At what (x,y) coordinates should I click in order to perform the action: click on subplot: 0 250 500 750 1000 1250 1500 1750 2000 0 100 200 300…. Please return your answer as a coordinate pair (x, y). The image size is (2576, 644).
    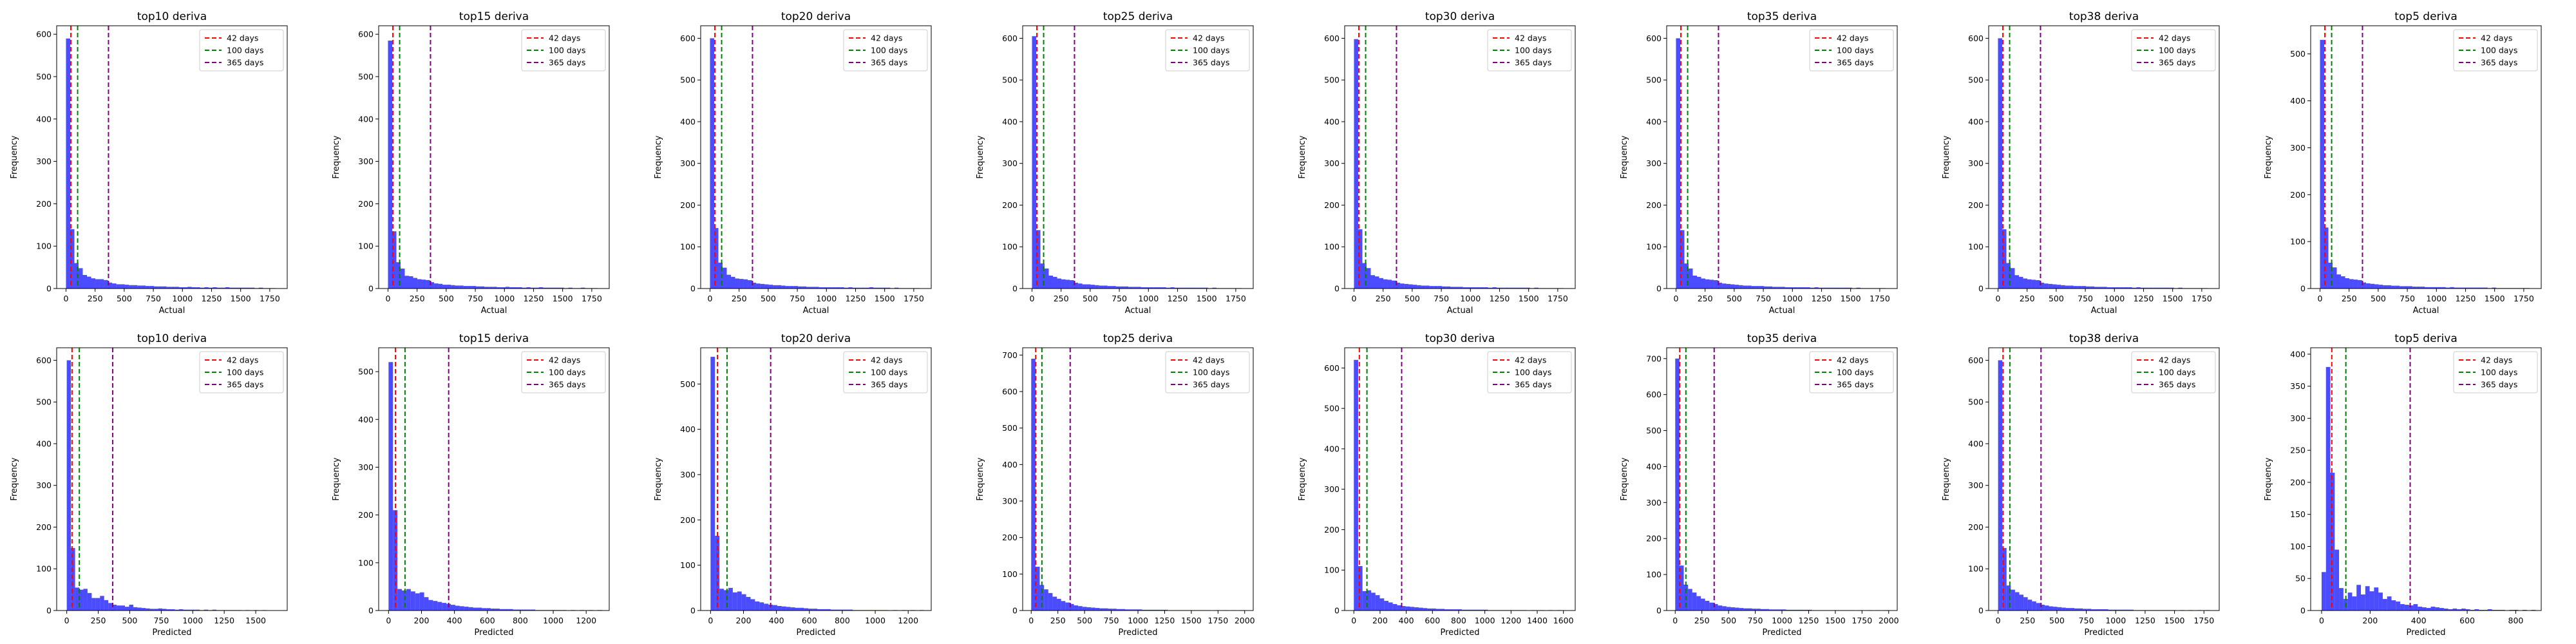
    Looking at the image, I should click on (1760, 485).